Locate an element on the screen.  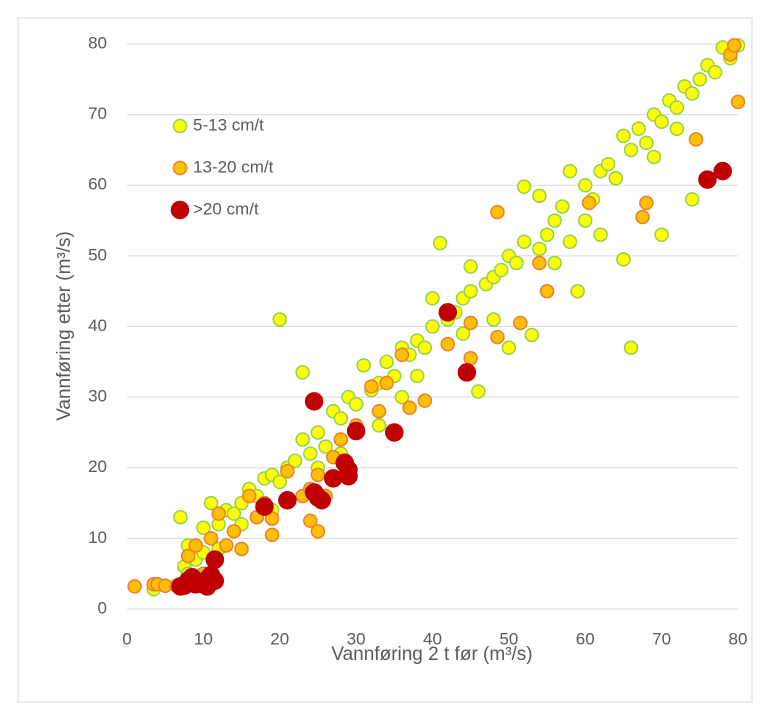
legend-label: >20 cm/t is located at coordinates (226, 208).